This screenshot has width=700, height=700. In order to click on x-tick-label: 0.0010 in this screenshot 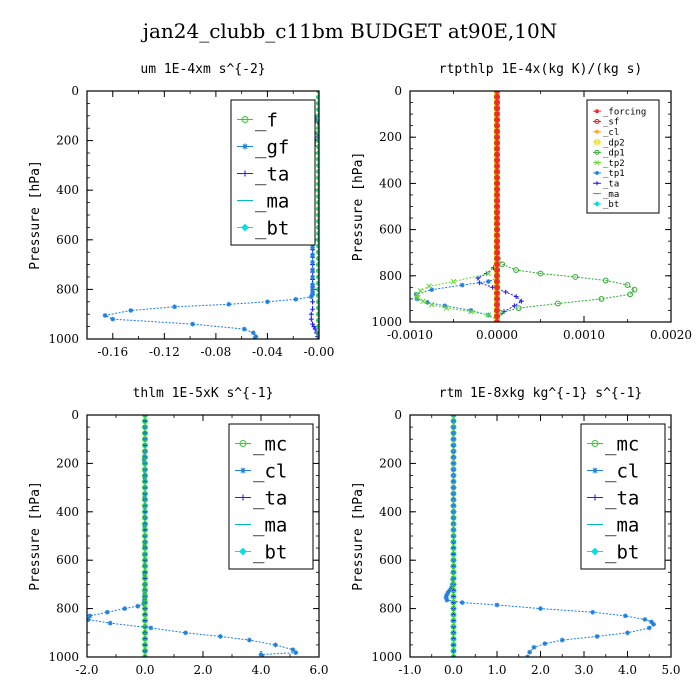, I will do `click(584, 335)`.